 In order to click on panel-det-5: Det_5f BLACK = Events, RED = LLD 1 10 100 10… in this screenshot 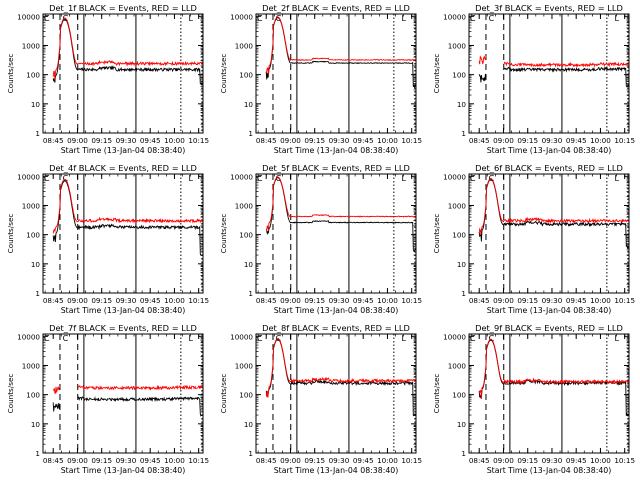, I will do `click(320, 239)`.